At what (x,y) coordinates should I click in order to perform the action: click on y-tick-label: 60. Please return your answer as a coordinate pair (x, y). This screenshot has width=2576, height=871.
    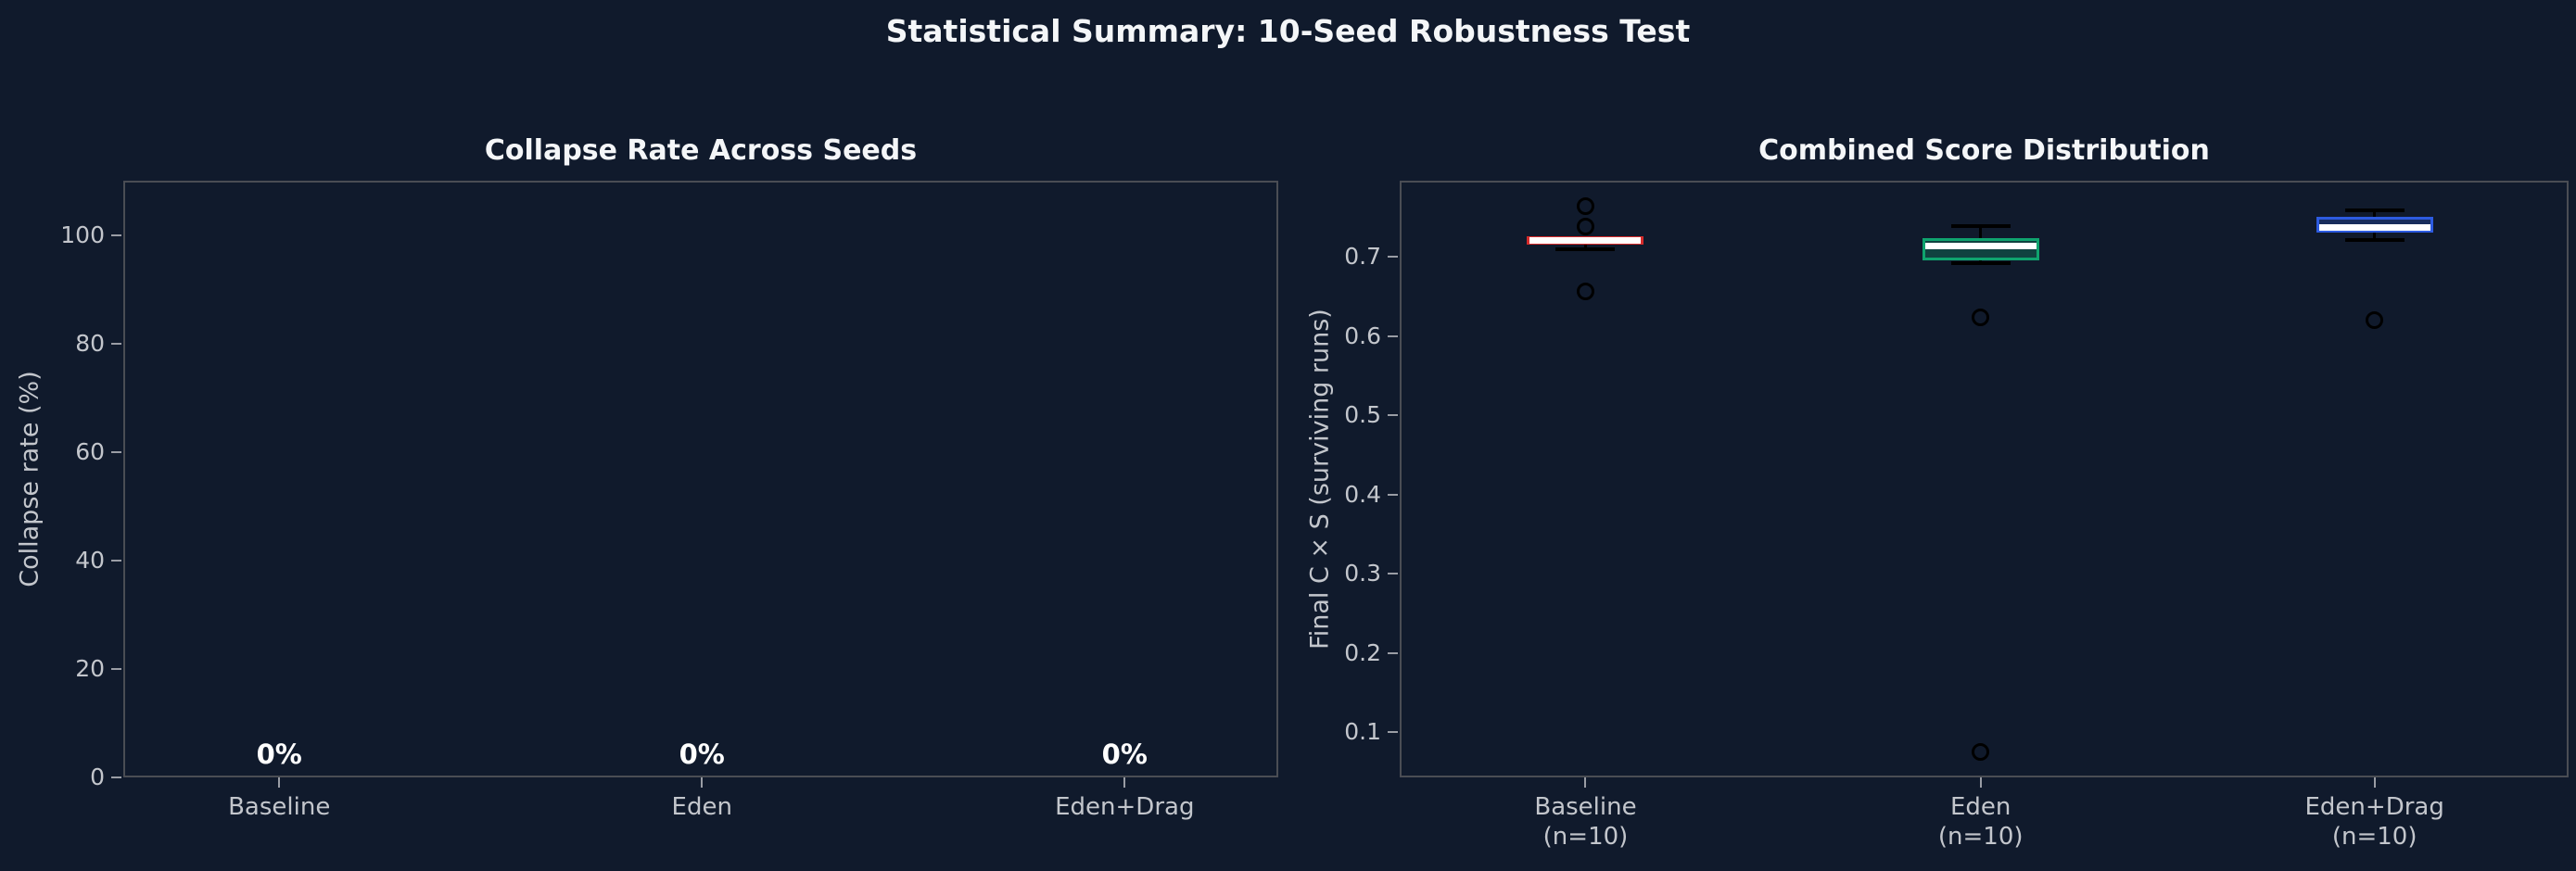
    Looking at the image, I should click on (90, 451).